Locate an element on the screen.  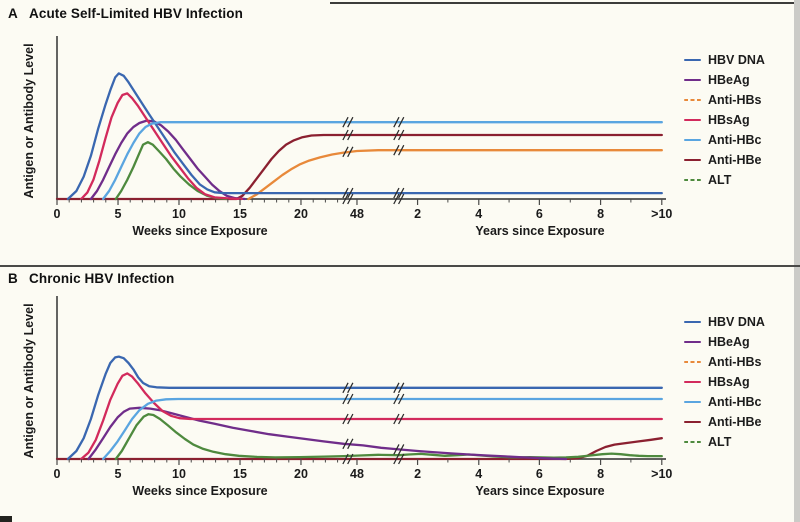
page-edge-strip is located at coordinates (797, 261).